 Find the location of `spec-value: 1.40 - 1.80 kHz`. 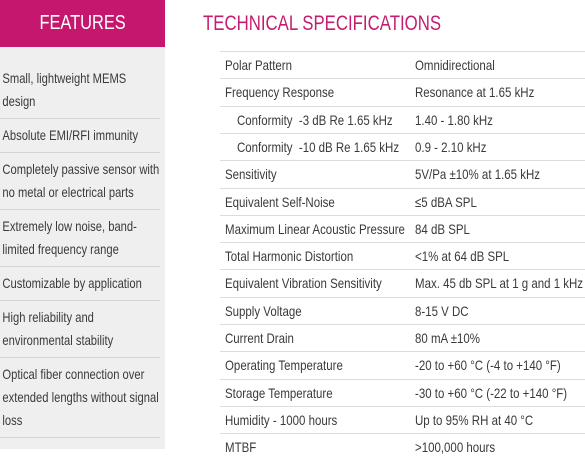

spec-value: 1.40 - 1.80 kHz is located at coordinates (454, 119).